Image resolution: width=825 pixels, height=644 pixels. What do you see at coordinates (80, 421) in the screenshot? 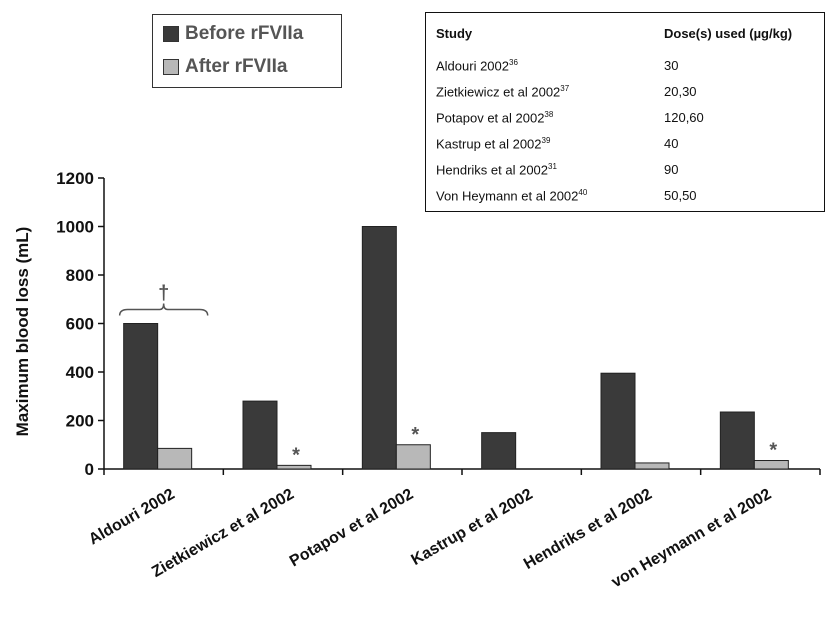
I see `y-tick-label: 200` at bounding box center [80, 421].